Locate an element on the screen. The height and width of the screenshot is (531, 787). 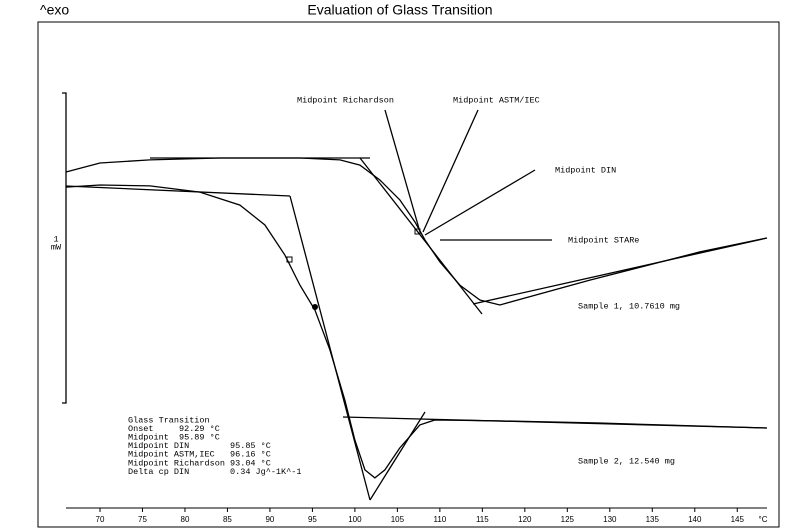
x-tick-label: 80 is located at coordinates (185, 519).